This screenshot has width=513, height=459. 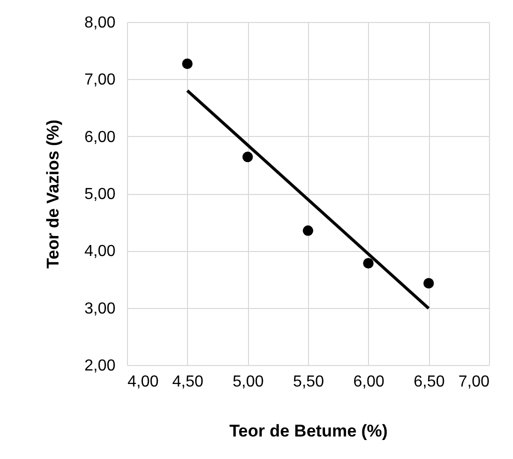 What do you see at coordinates (369, 382) in the screenshot?
I see `x-tick-label: 6,00` at bounding box center [369, 382].